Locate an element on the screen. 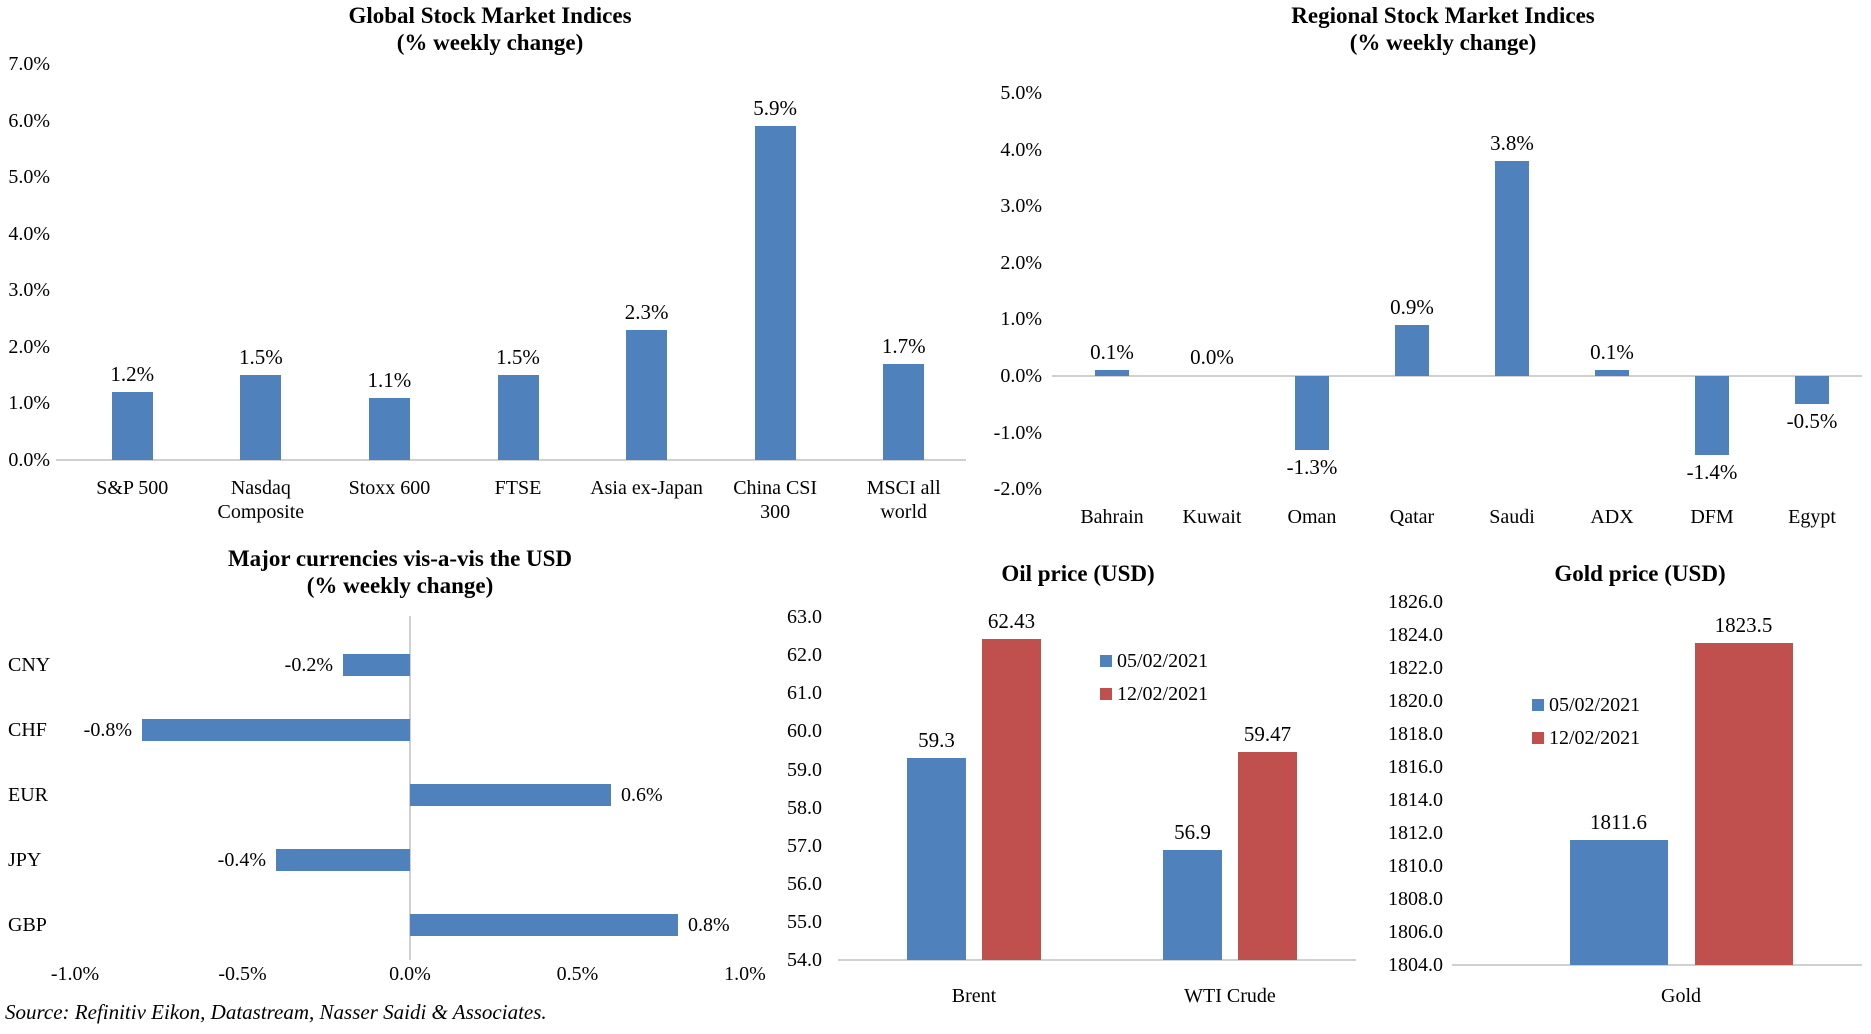 This screenshot has height=1034, width=1871. value-label: 0.1% is located at coordinates (1612, 352).